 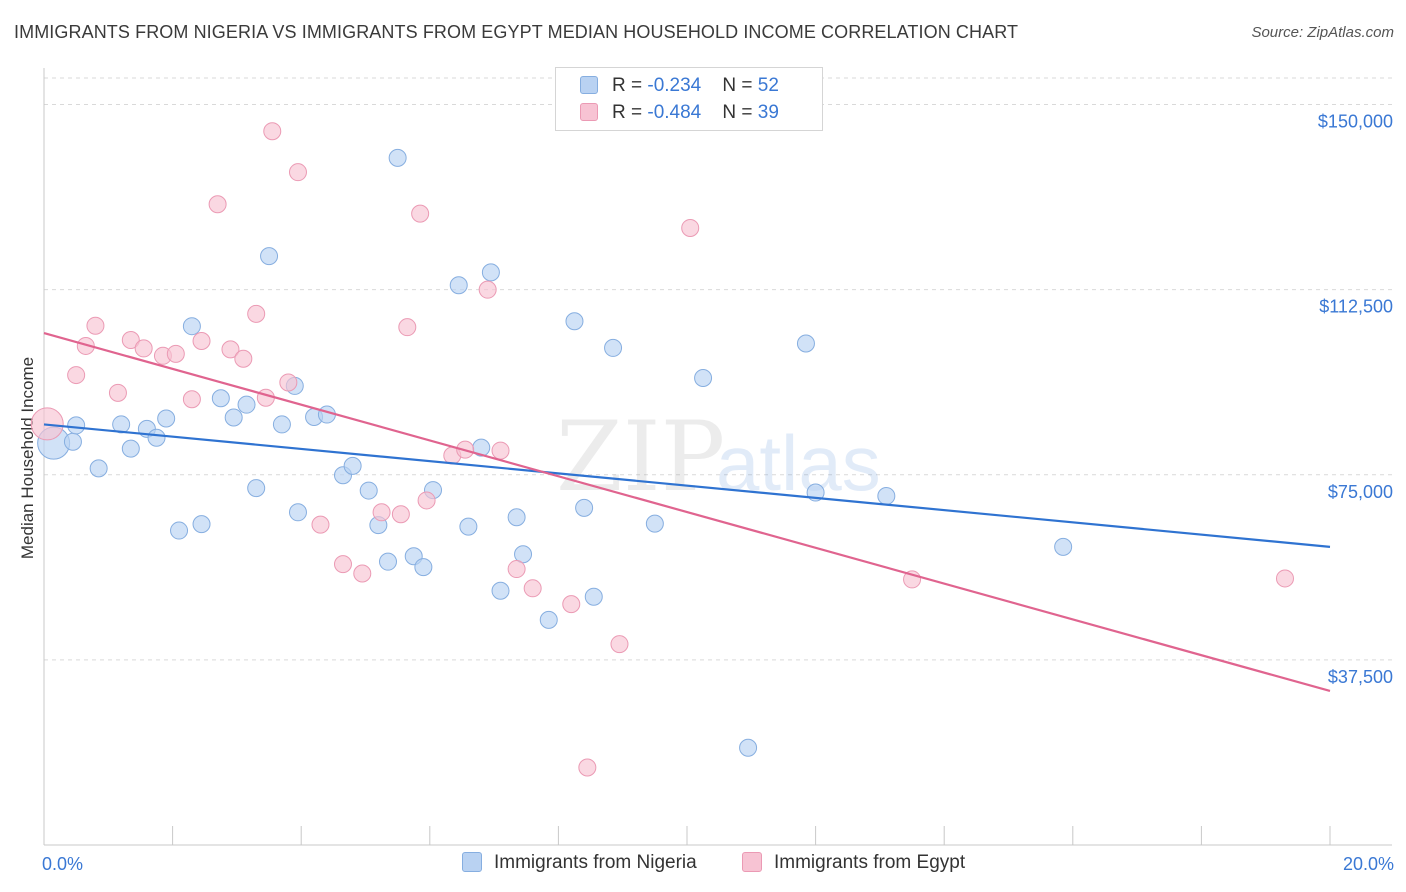 What do you see at coordinates (752, 862) in the screenshot?
I see `bottom-legend-swatch-egypt` at bounding box center [752, 862].